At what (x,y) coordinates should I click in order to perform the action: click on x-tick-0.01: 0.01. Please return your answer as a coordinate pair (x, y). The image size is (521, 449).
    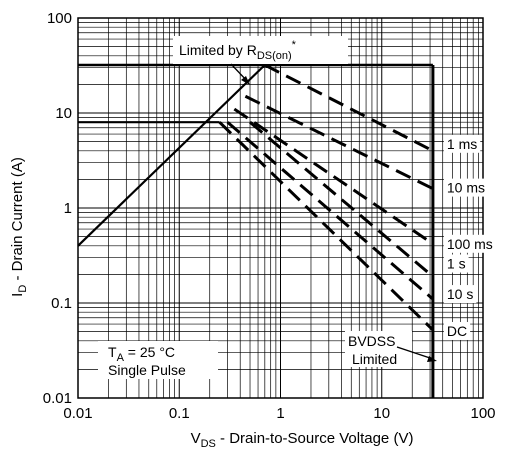
    Looking at the image, I should click on (77, 413).